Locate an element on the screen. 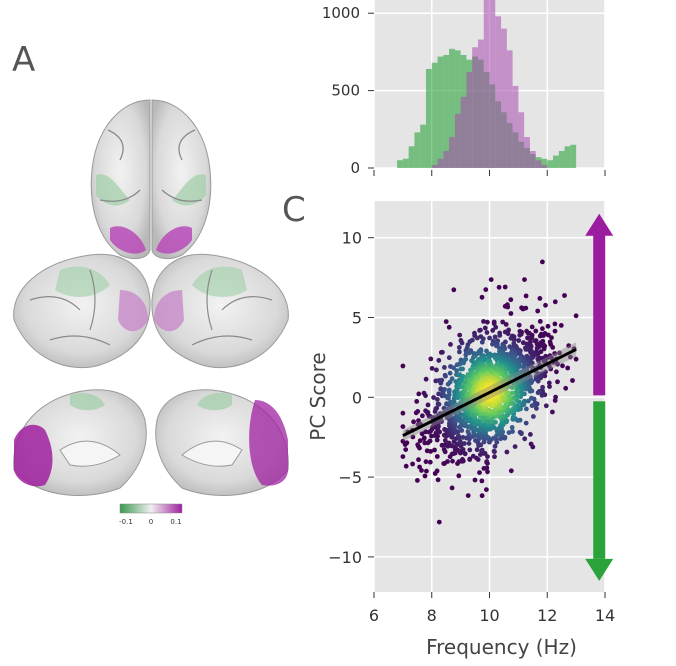 This screenshot has height=666, width=676. brain-top-view is located at coordinates (151, 179).